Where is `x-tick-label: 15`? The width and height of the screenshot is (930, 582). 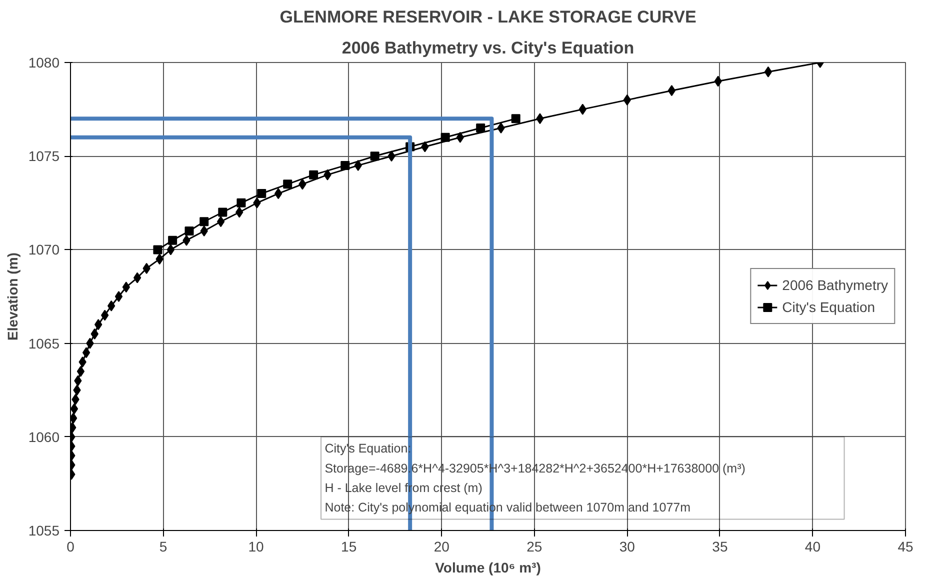
x-tick-label: 15 is located at coordinates (349, 546).